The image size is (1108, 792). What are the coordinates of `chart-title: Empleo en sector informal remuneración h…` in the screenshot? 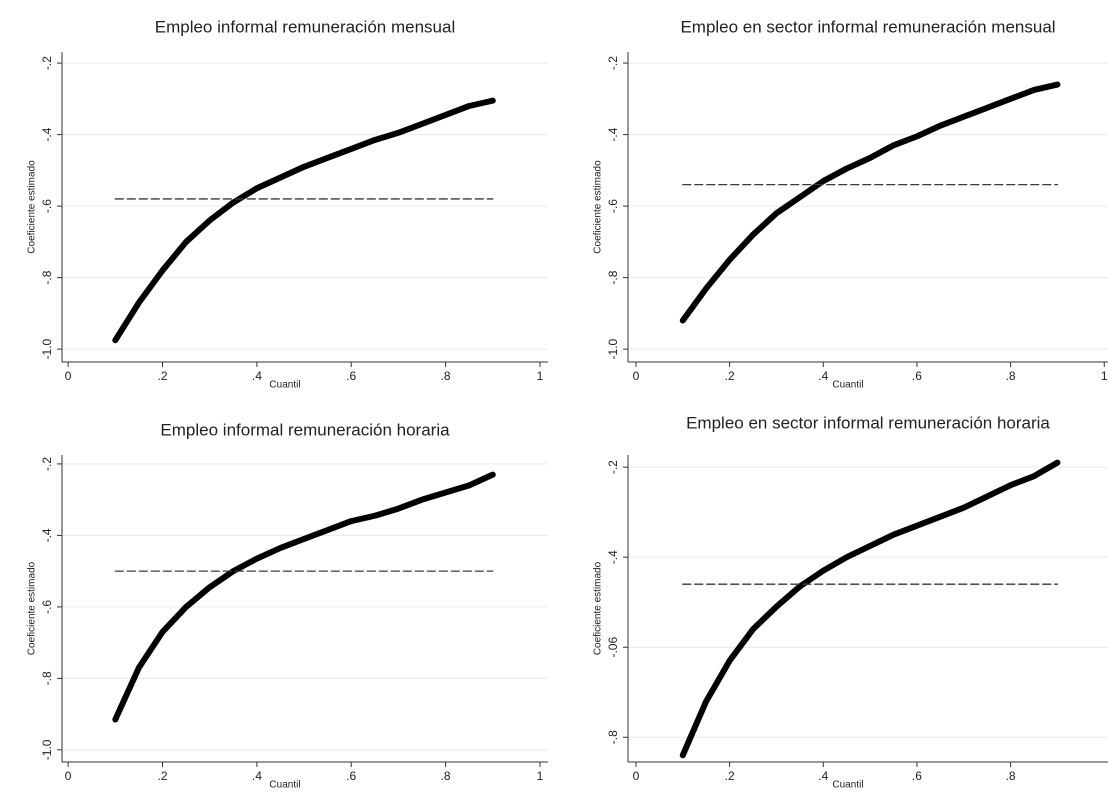 It's located at (868, 422).